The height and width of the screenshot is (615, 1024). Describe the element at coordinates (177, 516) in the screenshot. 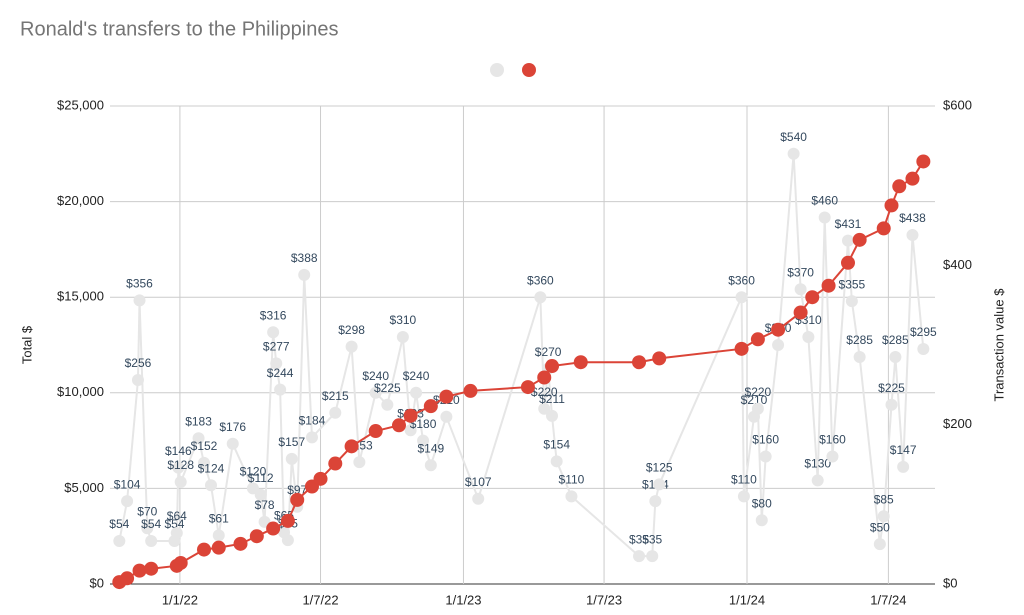

I see `data-label: $64` at that location.